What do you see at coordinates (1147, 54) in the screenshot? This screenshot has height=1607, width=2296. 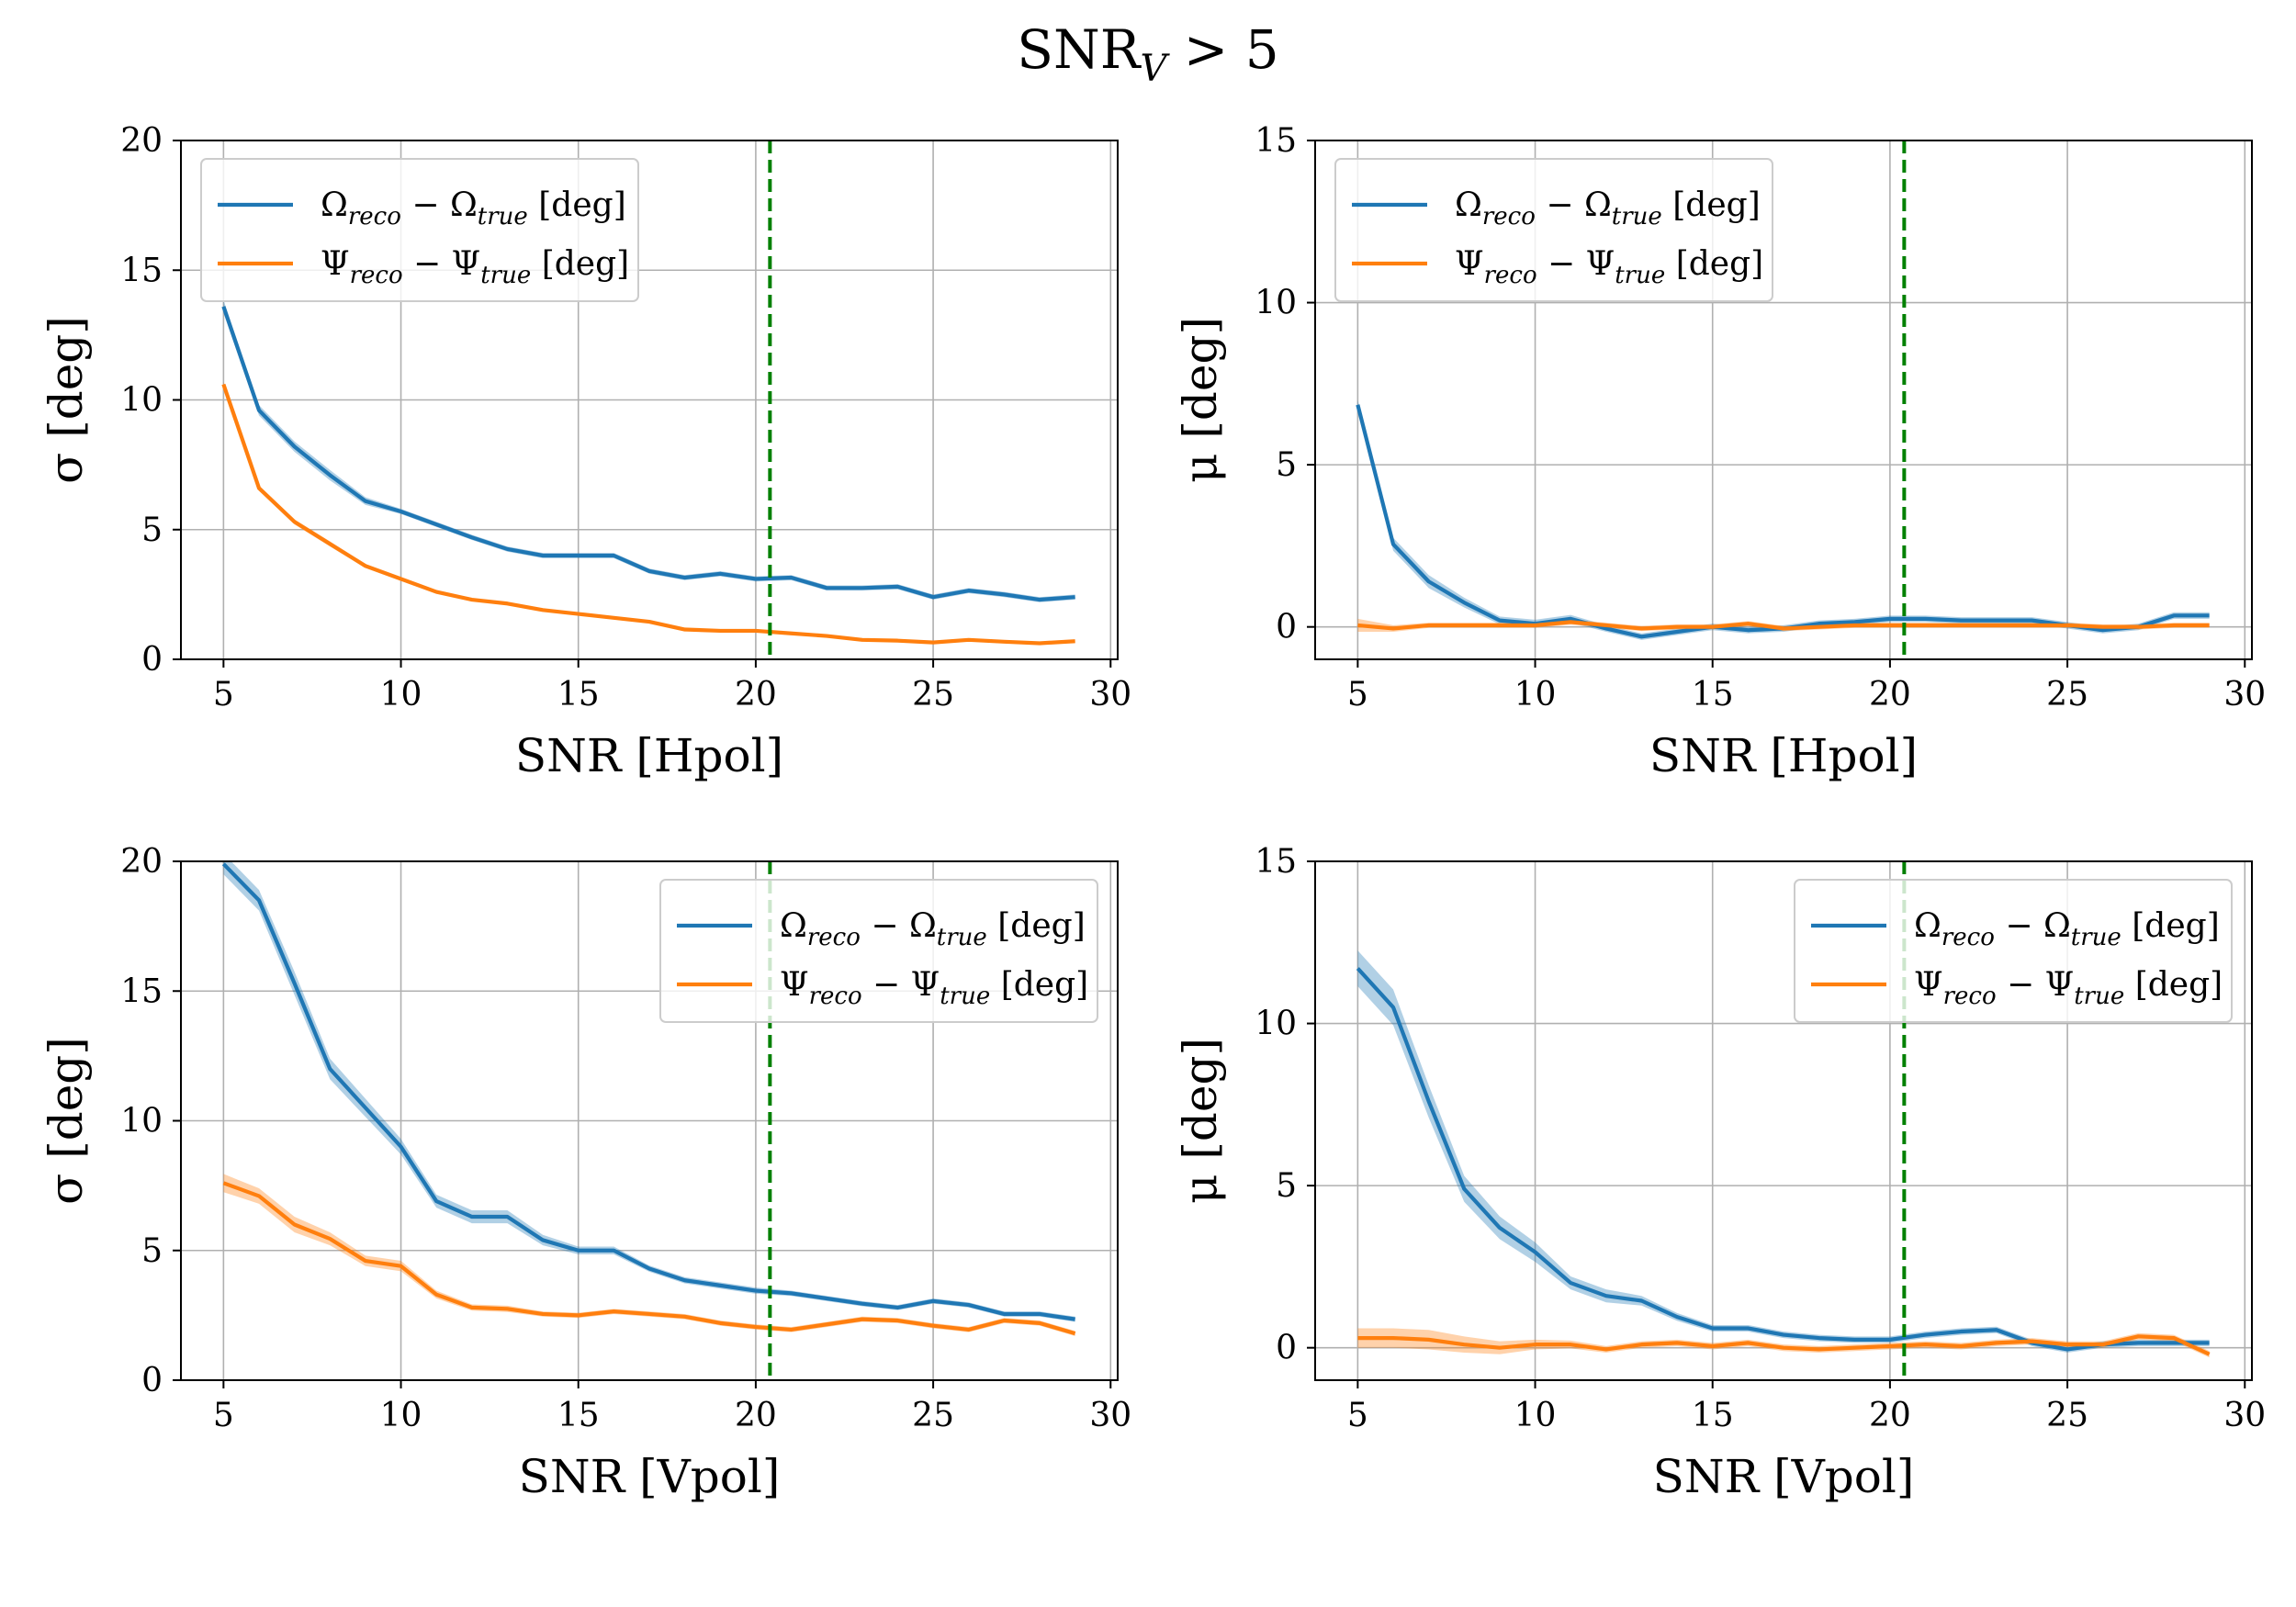 I see `figure-title: SNRV > 5` at bounding box center [1147, 54].